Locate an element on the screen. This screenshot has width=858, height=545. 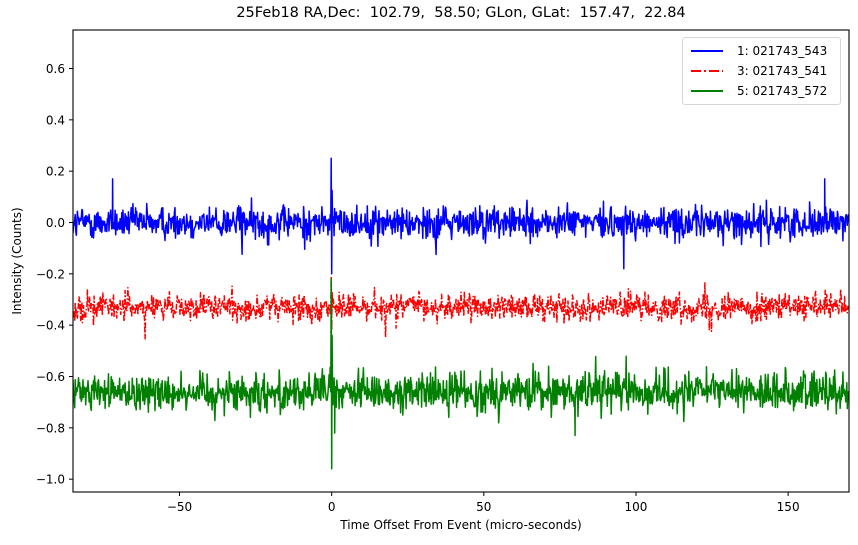
x-tick-label: 0 is located at coordinates (332, 507).